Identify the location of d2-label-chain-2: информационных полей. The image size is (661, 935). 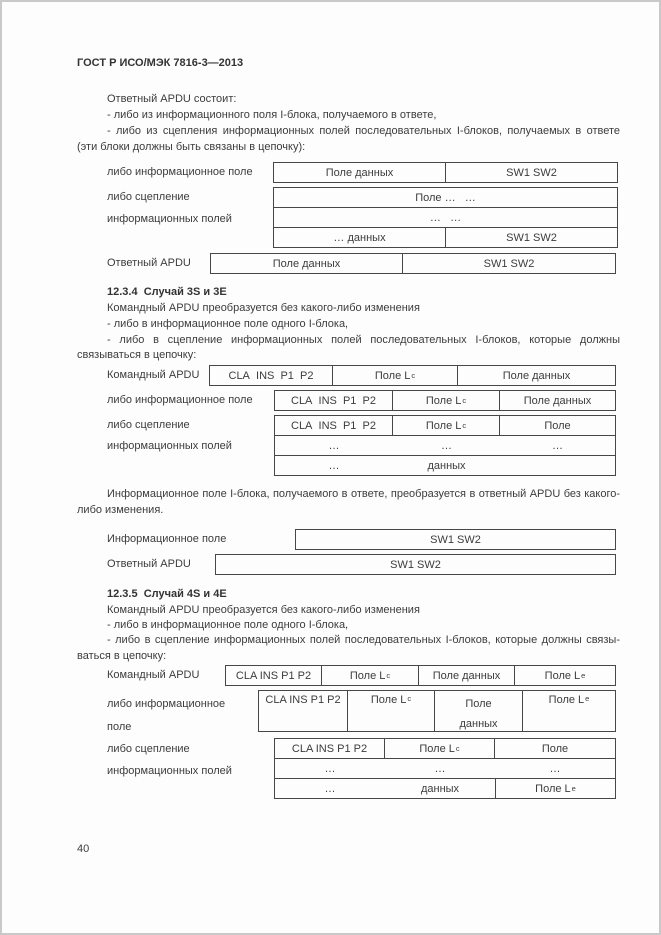
(169, 446).